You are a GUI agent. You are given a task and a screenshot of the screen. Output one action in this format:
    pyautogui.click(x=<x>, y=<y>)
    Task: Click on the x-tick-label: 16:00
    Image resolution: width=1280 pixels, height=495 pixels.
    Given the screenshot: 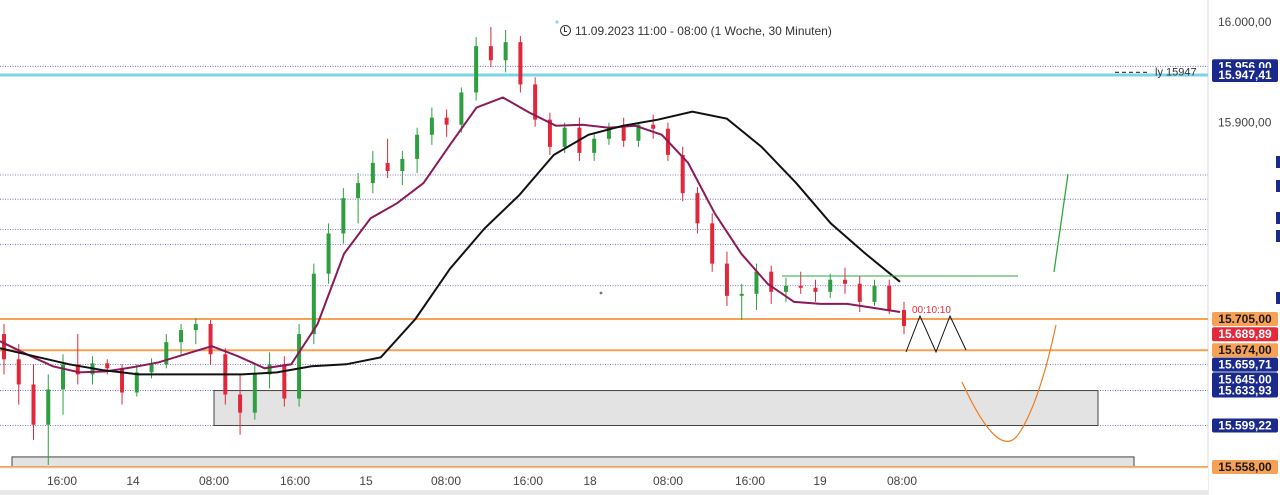 What is the action you would take?
    pyautogui.click(x=62, y=481)
    